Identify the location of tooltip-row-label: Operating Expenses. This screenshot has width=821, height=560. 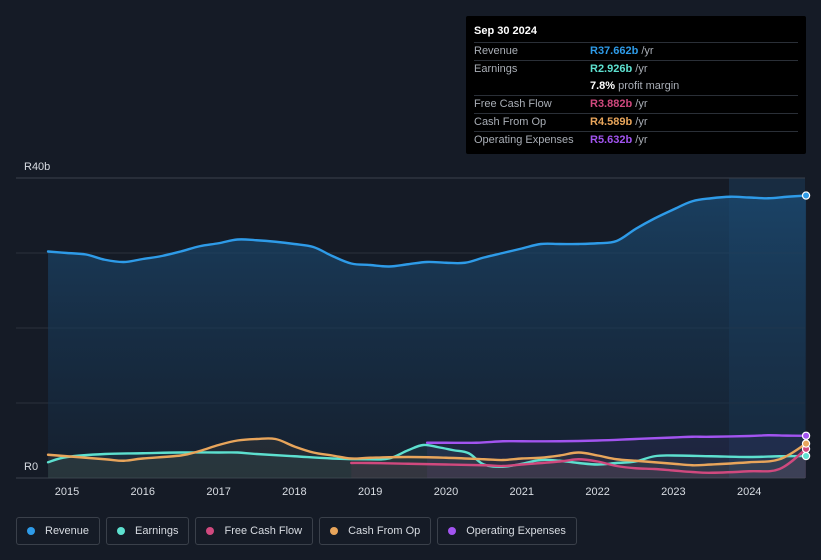
(524, 140).